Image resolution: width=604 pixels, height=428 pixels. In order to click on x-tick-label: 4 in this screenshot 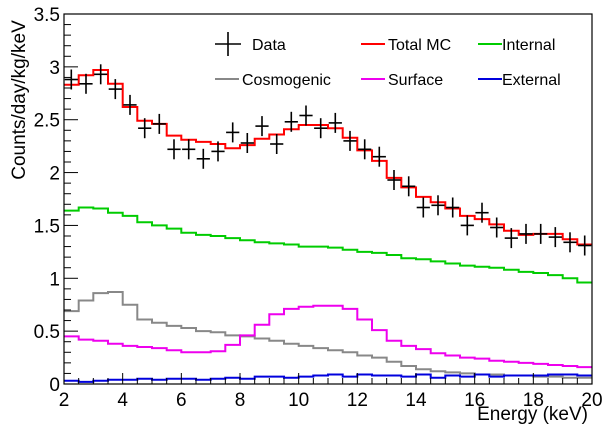, I will do `click(122, 400)`.